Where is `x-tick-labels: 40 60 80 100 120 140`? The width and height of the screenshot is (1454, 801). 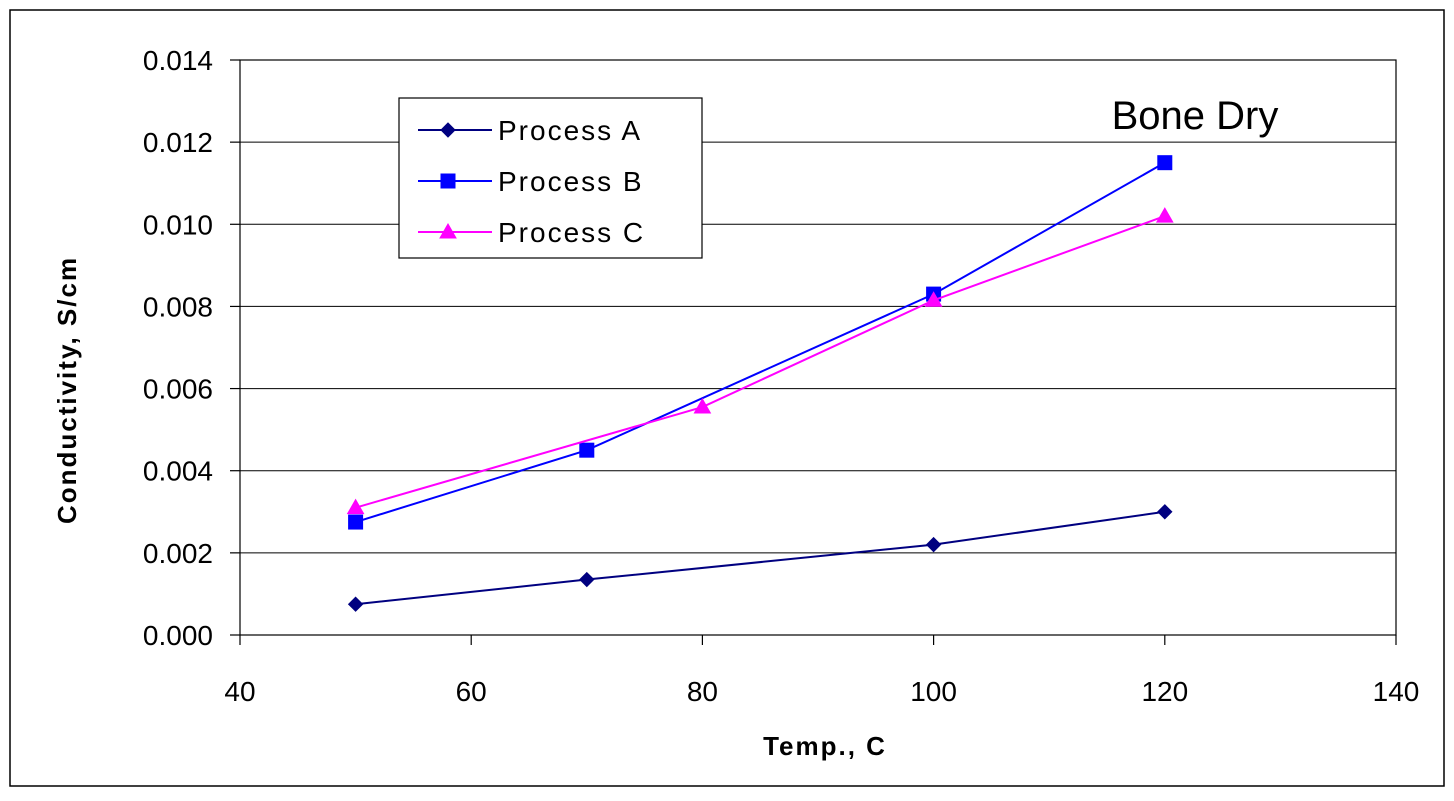
x-tick-labels: 40 60 80 100 120 140 is located at coordinates (821, 691).